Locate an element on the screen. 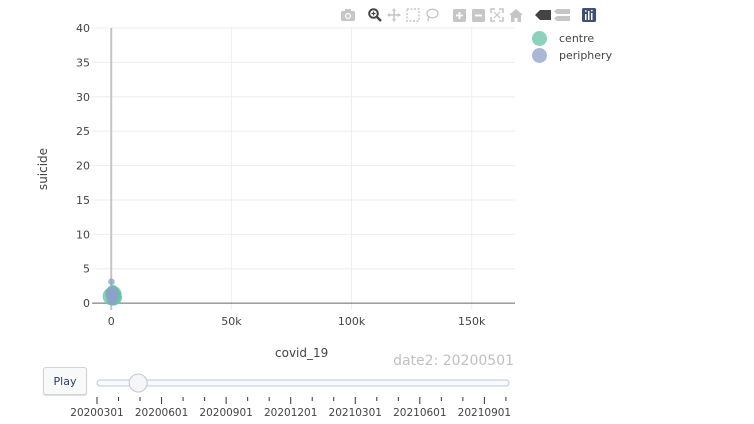  zoom-out-icon is located at coordinates (478, 15).